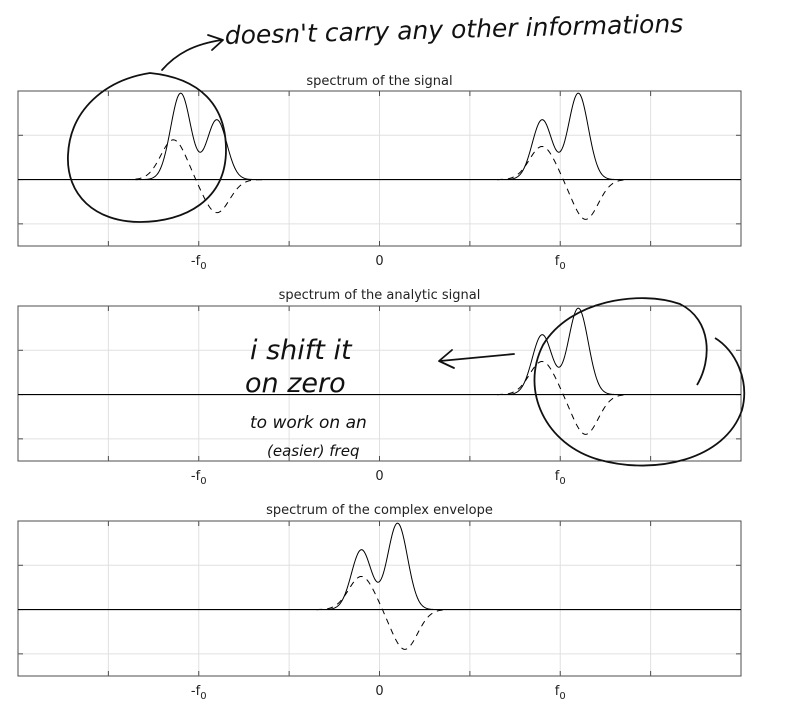 This screenshot has width=788, height=719. What do you see at coordinates (380, 295) in the screenshot?
I see `chart-title: spectrum of the analytic signal` at bounding box center [380, 295].